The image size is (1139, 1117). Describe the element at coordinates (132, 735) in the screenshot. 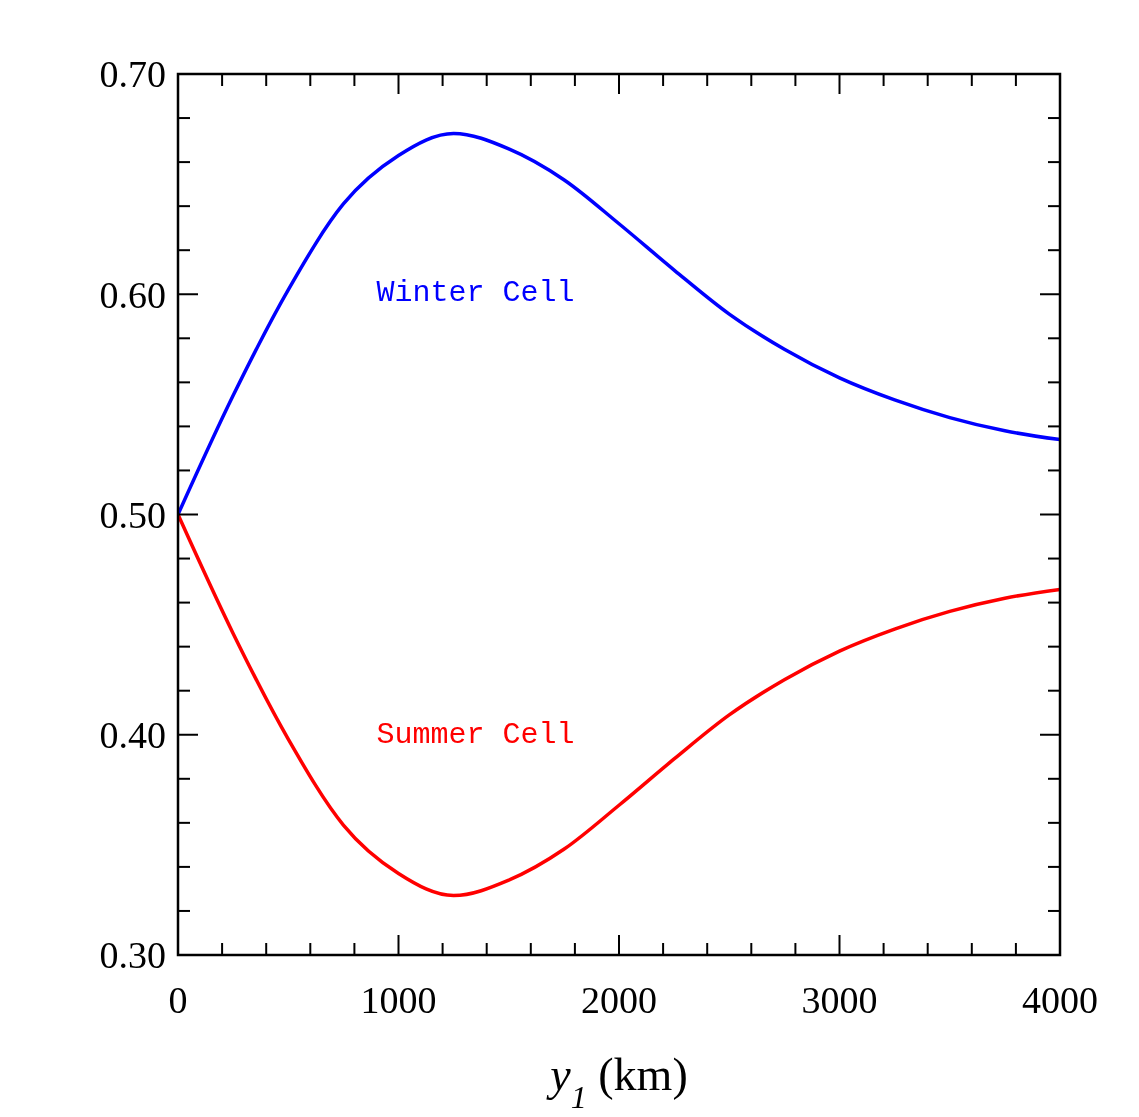

I see `y-tick-label: 0.40` at that location.